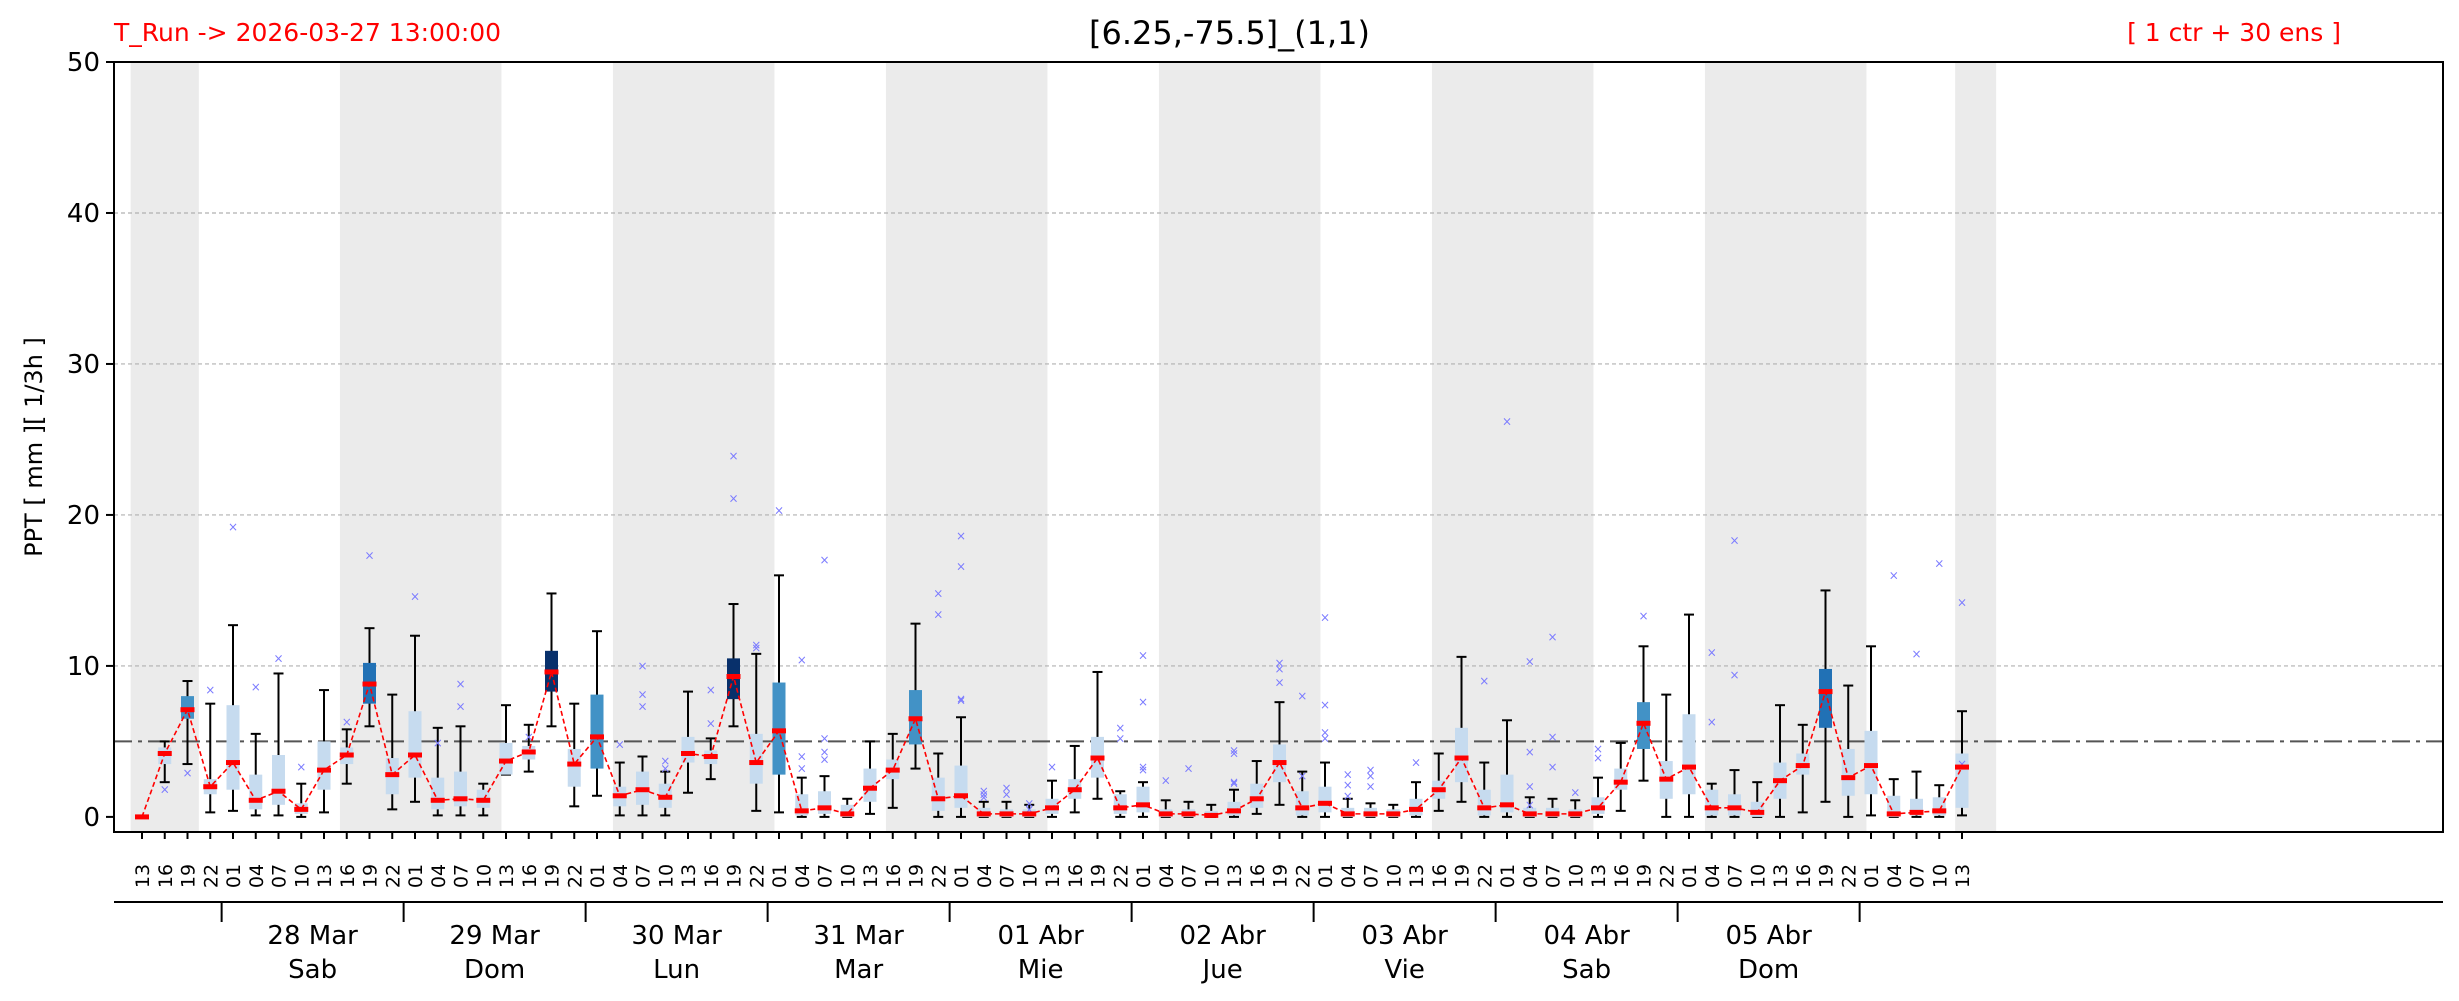  I want to click on y-tick-label: 30, so click(83, 365).